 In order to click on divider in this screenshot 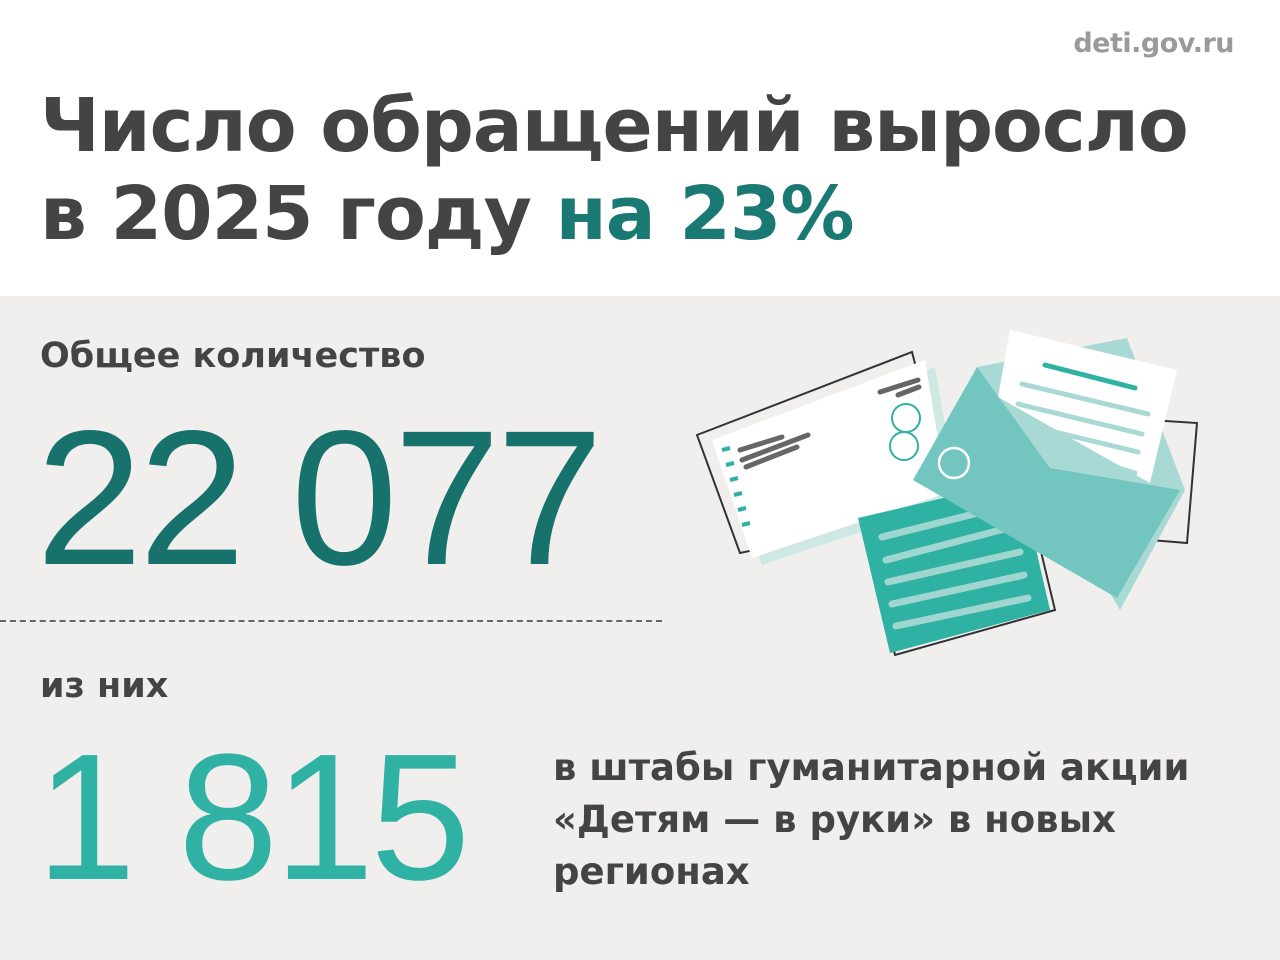, I will do `click(331, 621)`.